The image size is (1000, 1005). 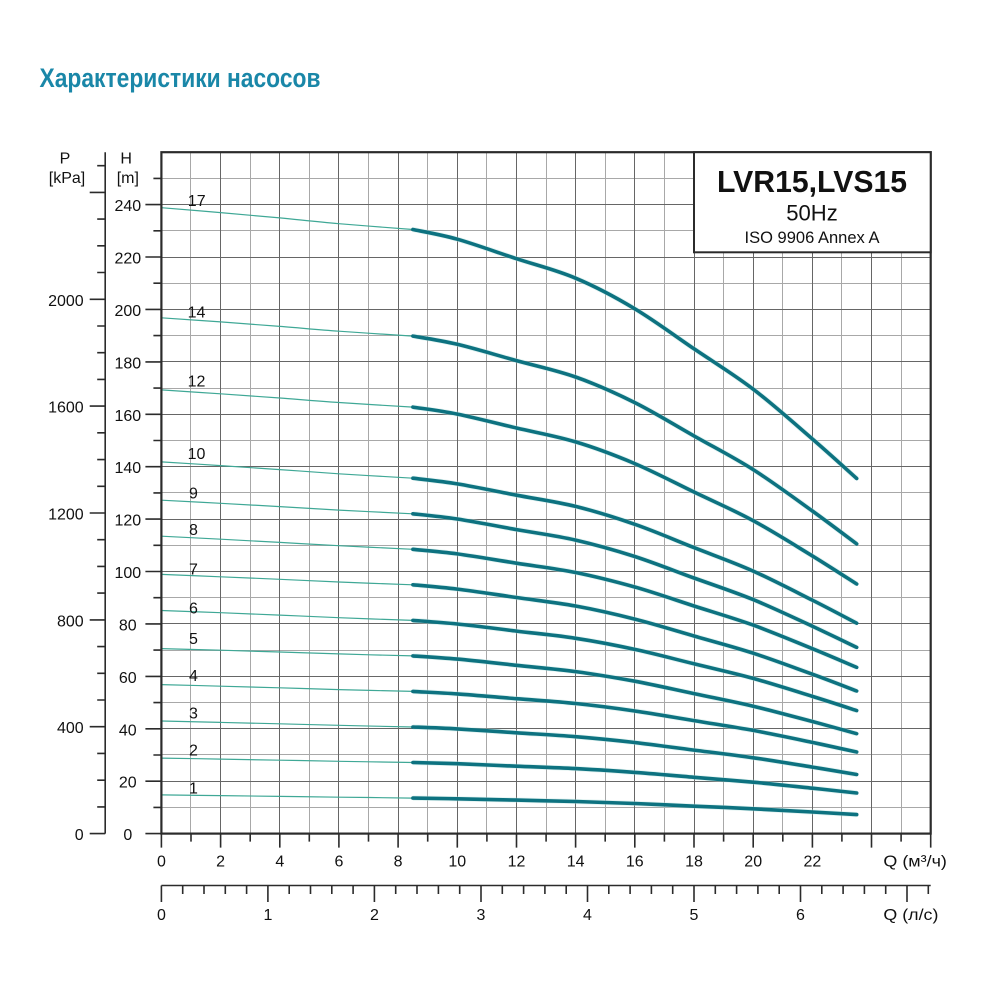 What do you see at coordinates (127, 206) in the screenshot?
I see `svg-text: 240` at bounding box center [127, 206].